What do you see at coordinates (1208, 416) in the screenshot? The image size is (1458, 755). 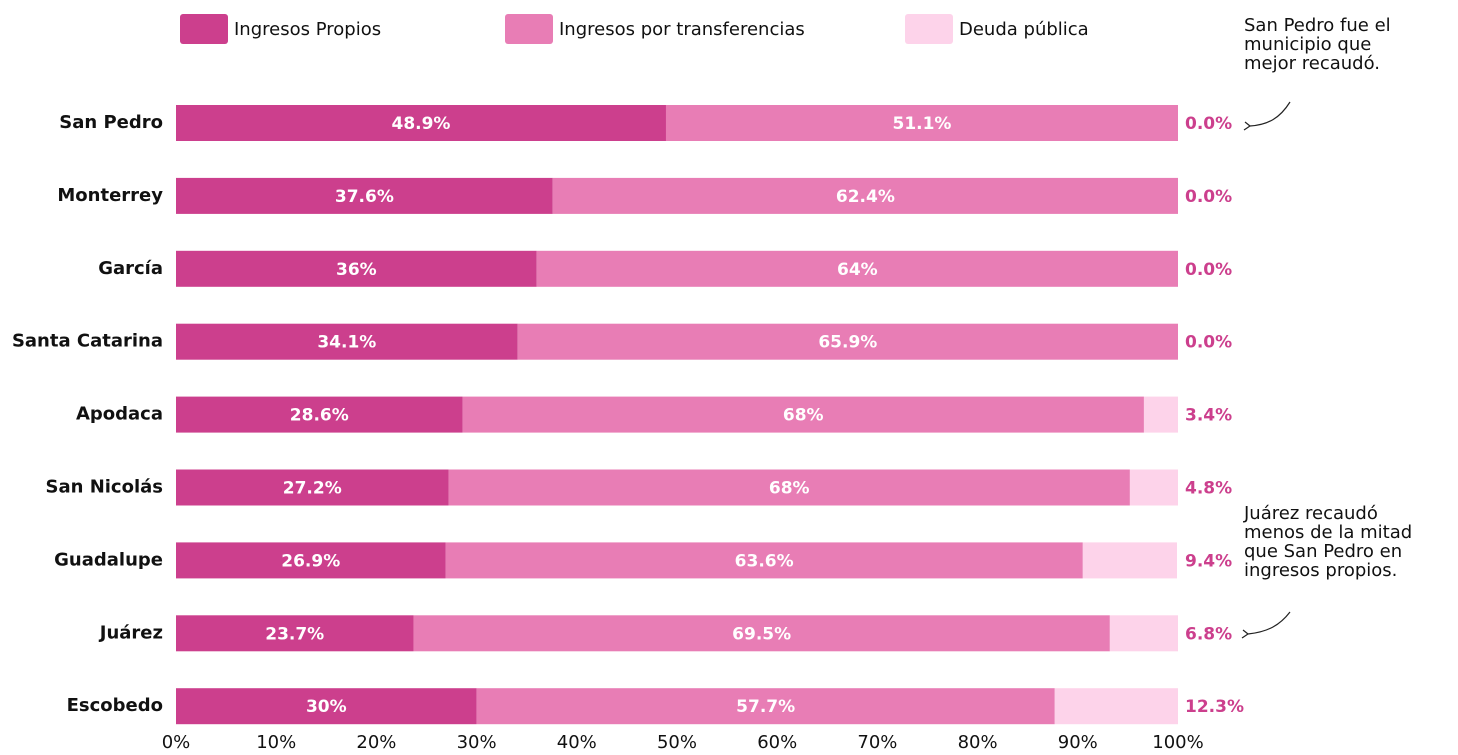 I see `value-label: 3.4%` at bounding box center [1208, 416].